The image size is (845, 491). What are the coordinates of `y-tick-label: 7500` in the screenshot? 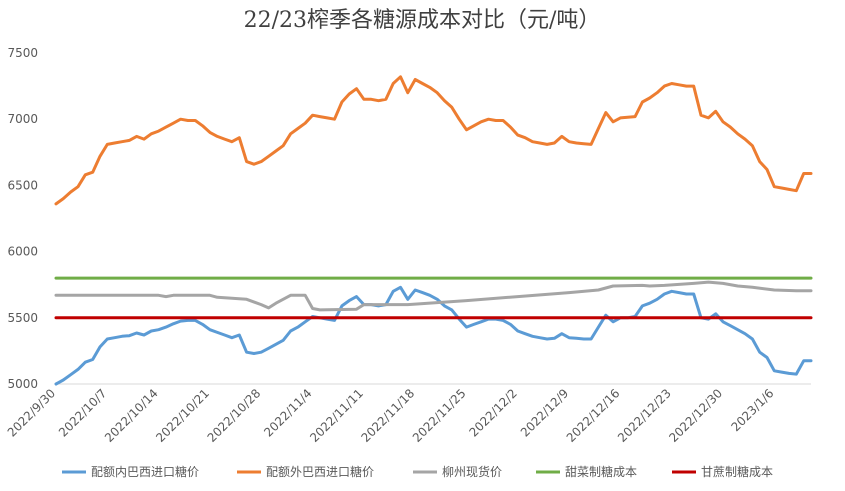 It's located at (22, 53).